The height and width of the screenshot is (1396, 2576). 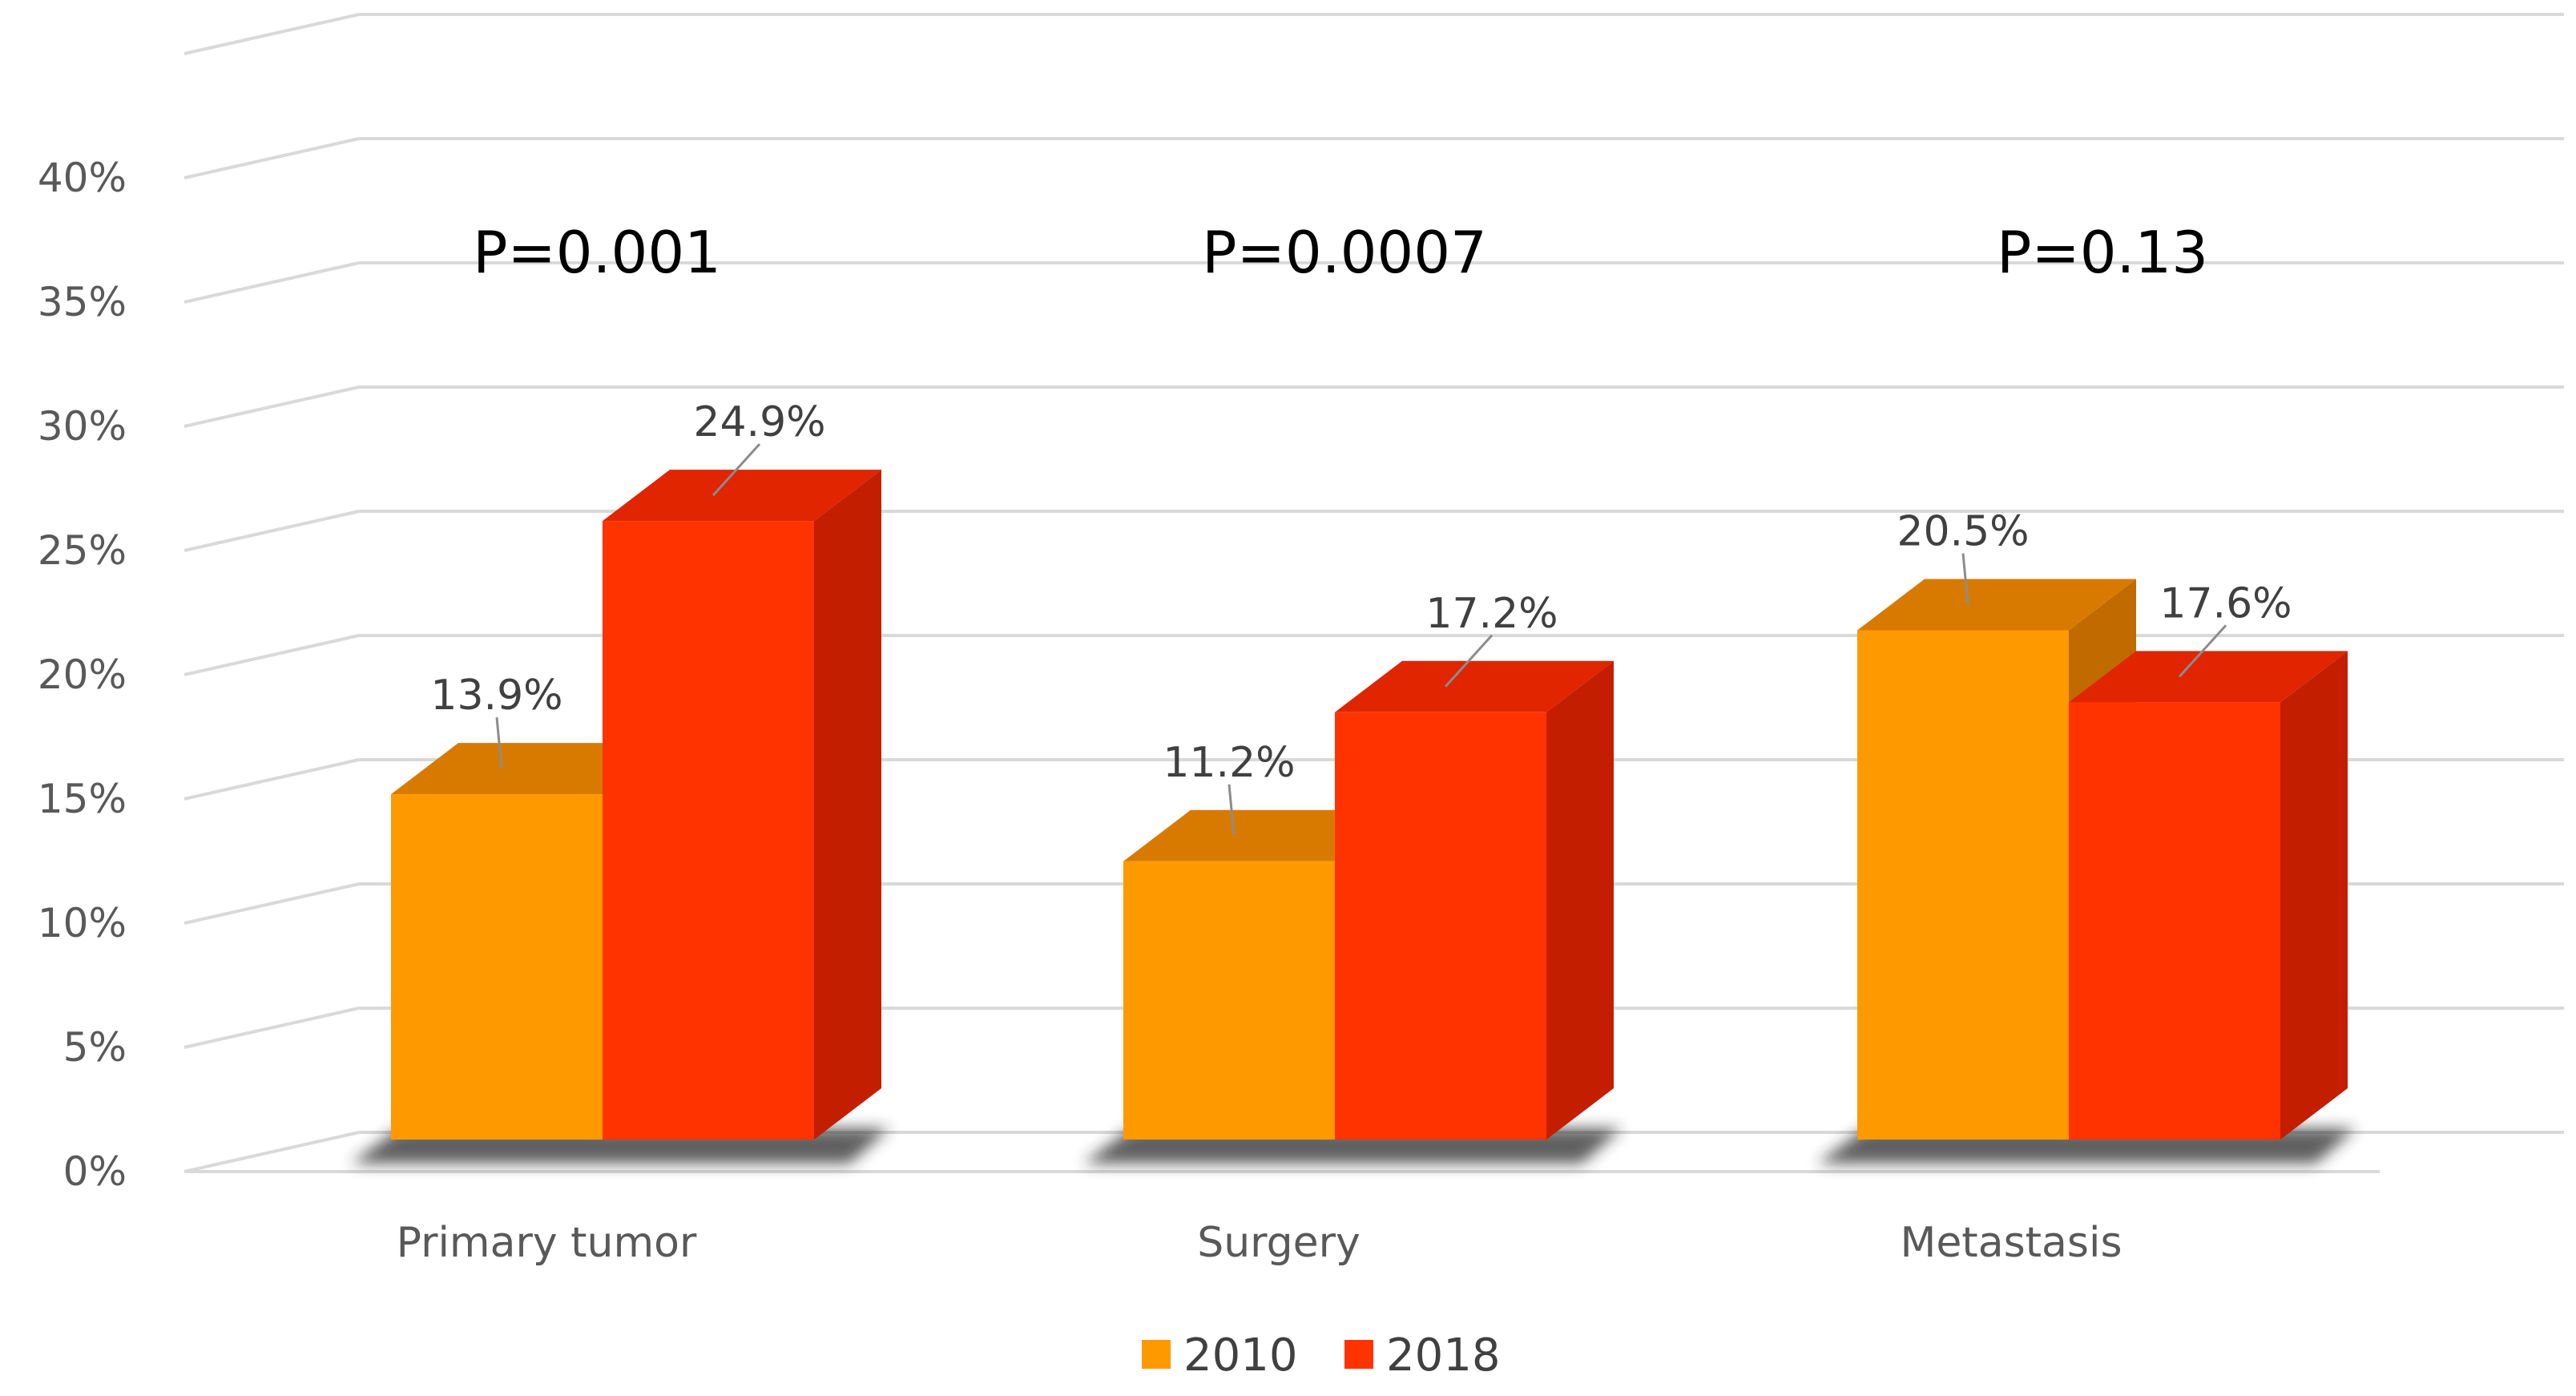 I want to click on p-value-annotations: P=0.001 P=0.0007 P=0.13, so click(x=1340, y=252).